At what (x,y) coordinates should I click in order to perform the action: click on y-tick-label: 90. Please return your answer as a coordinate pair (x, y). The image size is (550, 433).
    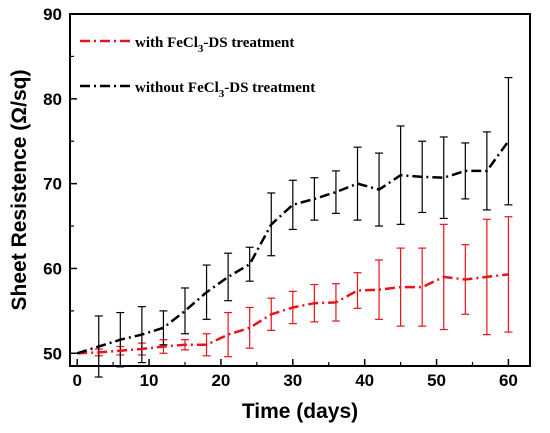
    Looking at the image, I should click on (52, 14).